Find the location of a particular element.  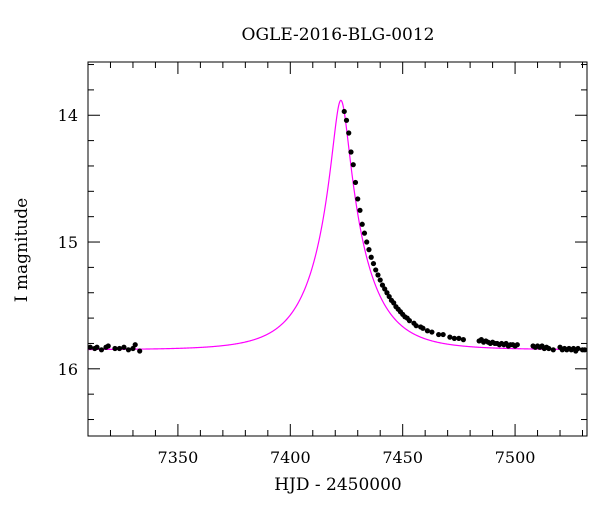

y-axis-label: I magnitude is located at coordinates (22, 250).